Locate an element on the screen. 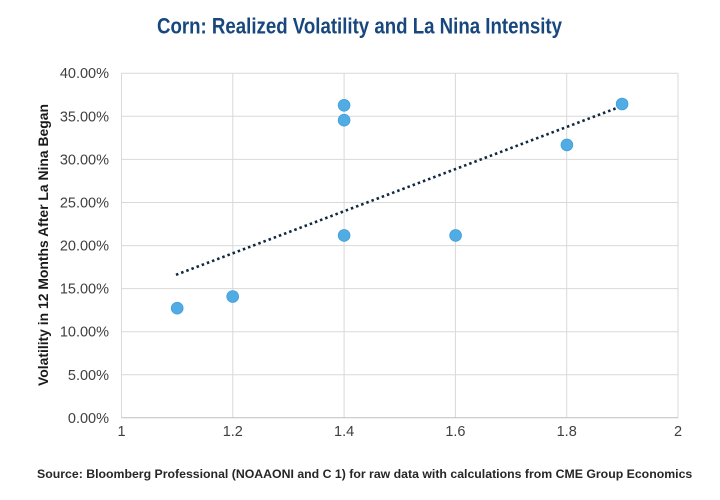 Image resolution: width=720 pixels, height=500 pixels. svg-text: 1.4 is located at coordinates (344, 432).